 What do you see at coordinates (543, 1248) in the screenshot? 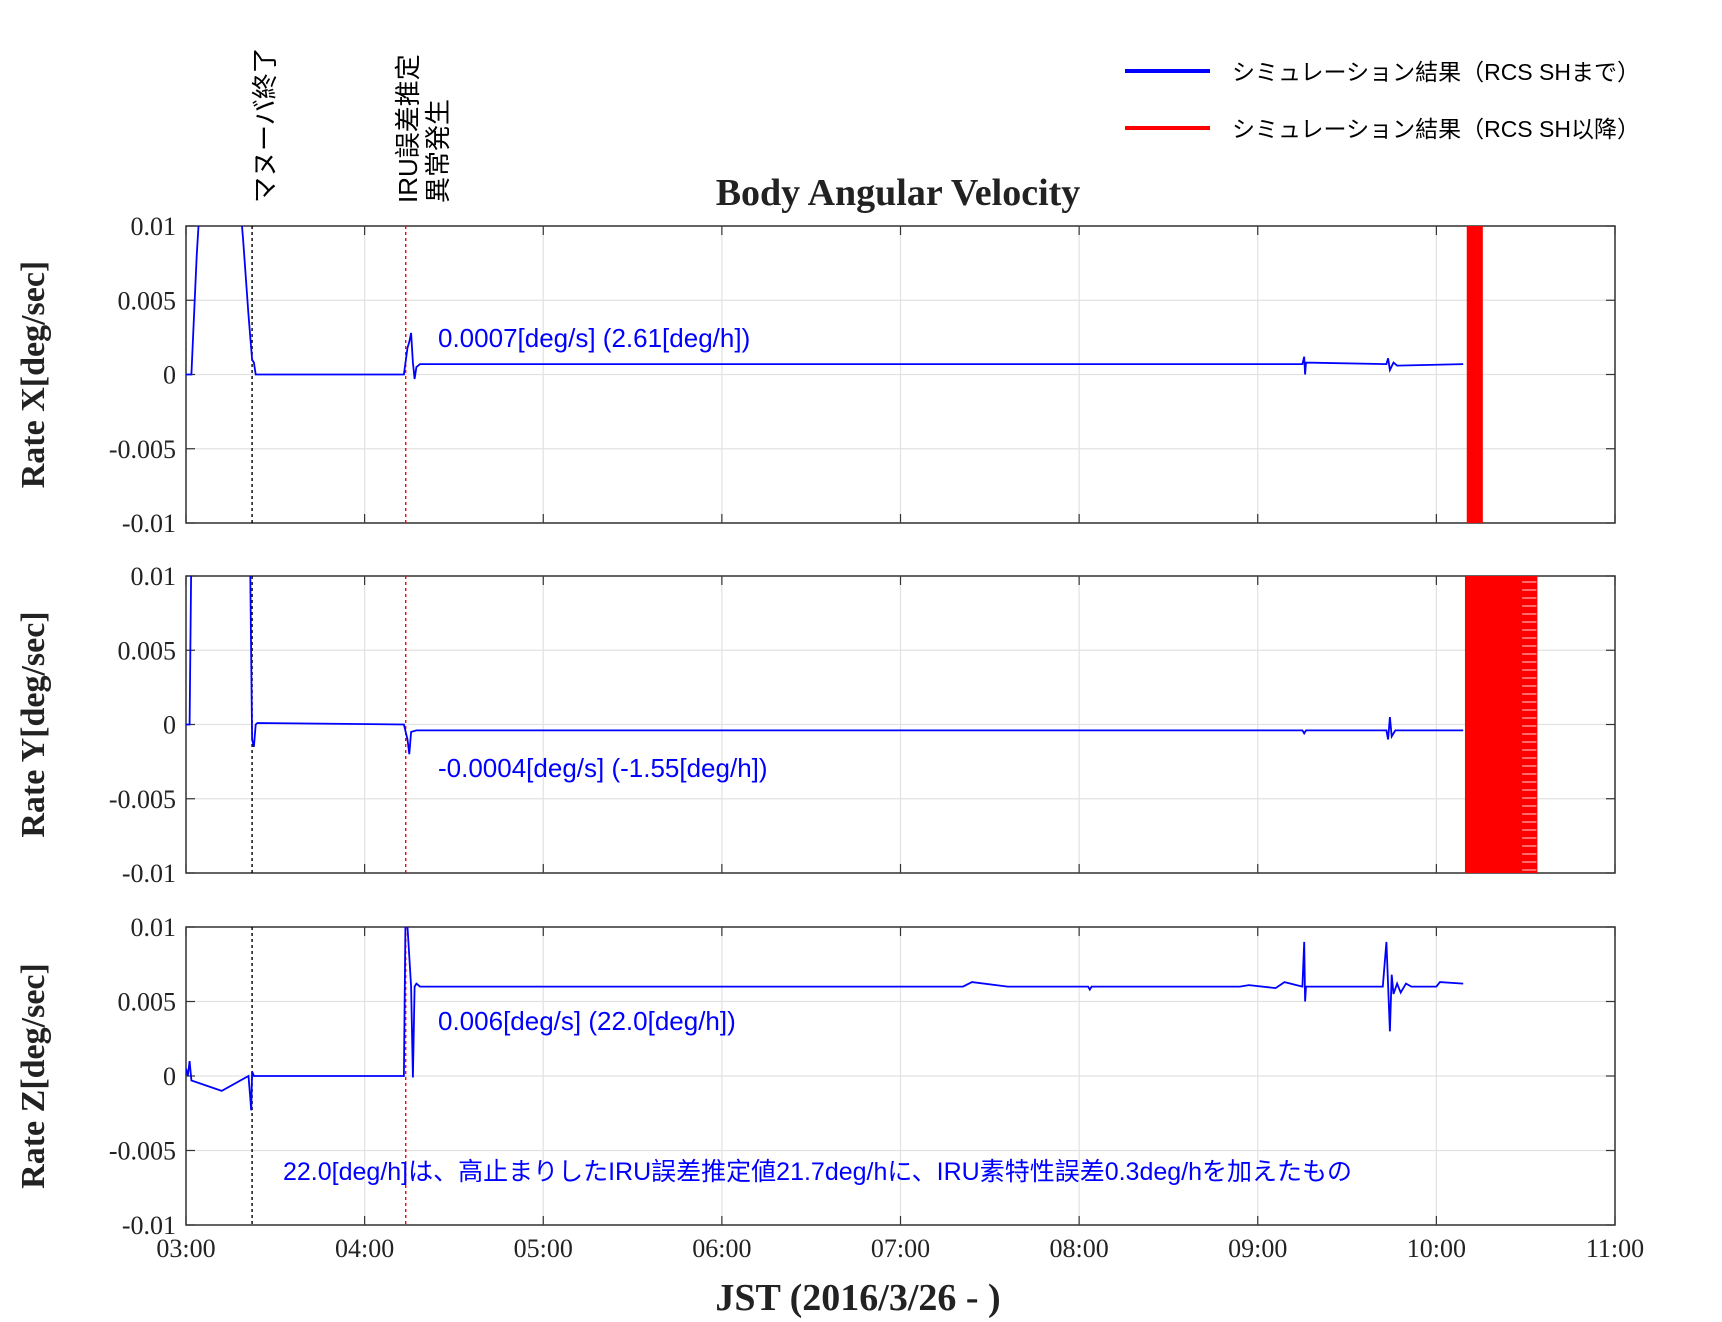
I see `x-tick-label: 05:00` at bounding box center [543, 1248].